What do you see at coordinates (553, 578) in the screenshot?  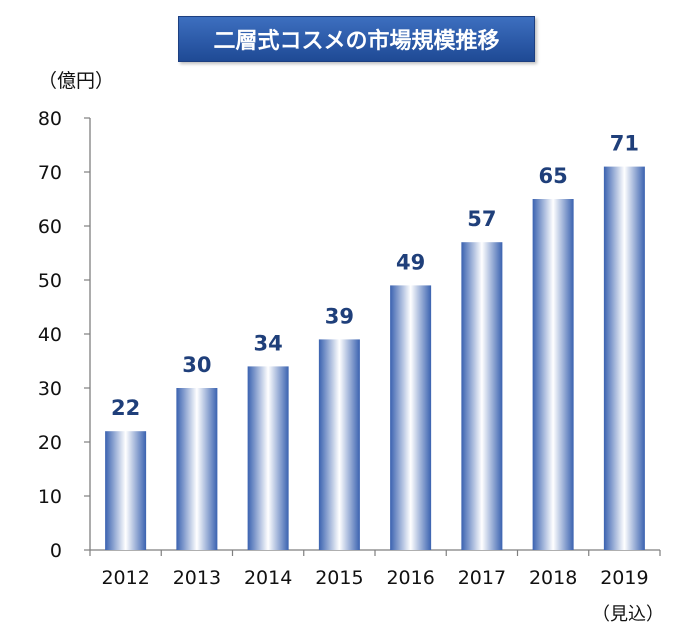 I see `x-tick-label-2018: 2018` at bounding box center [553, 578].